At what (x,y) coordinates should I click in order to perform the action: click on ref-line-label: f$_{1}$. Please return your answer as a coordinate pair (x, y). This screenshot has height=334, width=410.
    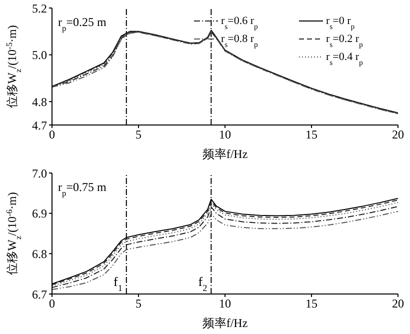
    Looking at the image, I should click on (118, 283).